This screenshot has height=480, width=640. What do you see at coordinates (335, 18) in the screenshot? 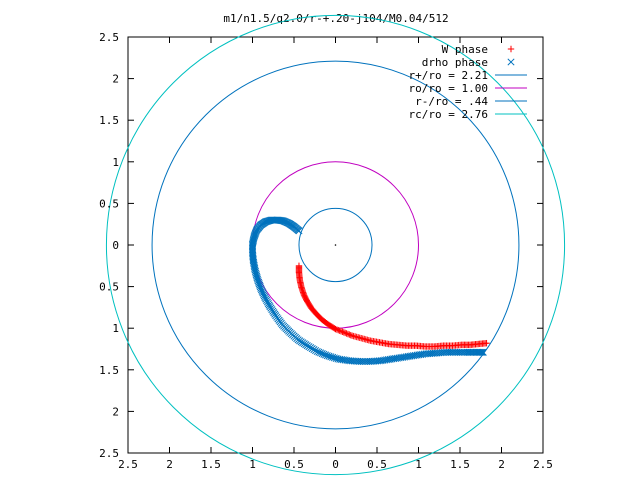
I see `chart-title: m1/n1.5/q2.0/r-+.20-j104/M0.04/512` at bounding box center [335, 18].